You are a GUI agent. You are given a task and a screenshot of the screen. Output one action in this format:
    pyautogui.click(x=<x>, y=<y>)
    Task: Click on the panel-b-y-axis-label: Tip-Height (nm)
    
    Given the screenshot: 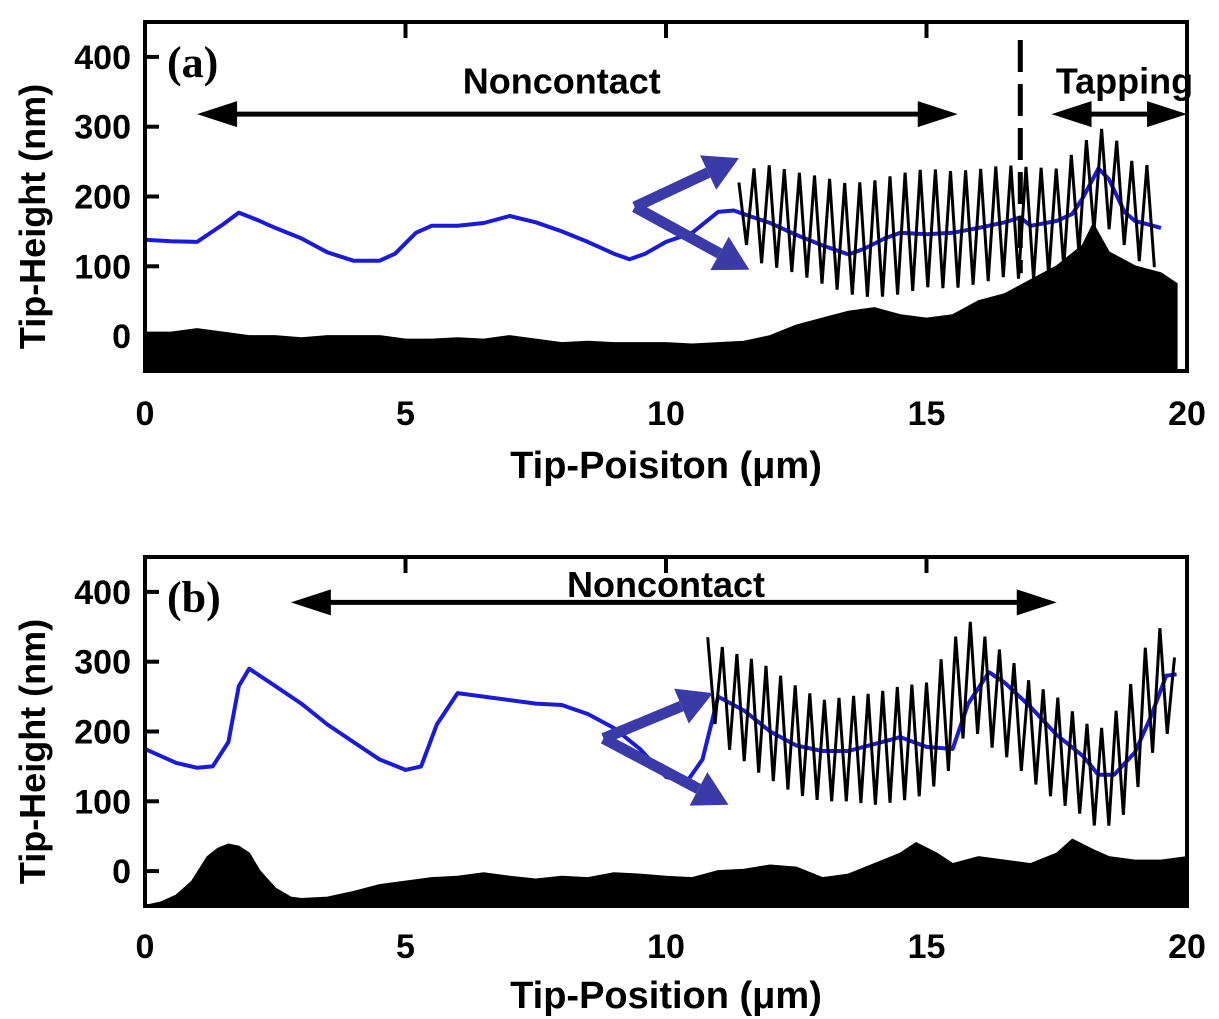 What is the action you would take?
    pyautogui.click(x=32, y=751)
    